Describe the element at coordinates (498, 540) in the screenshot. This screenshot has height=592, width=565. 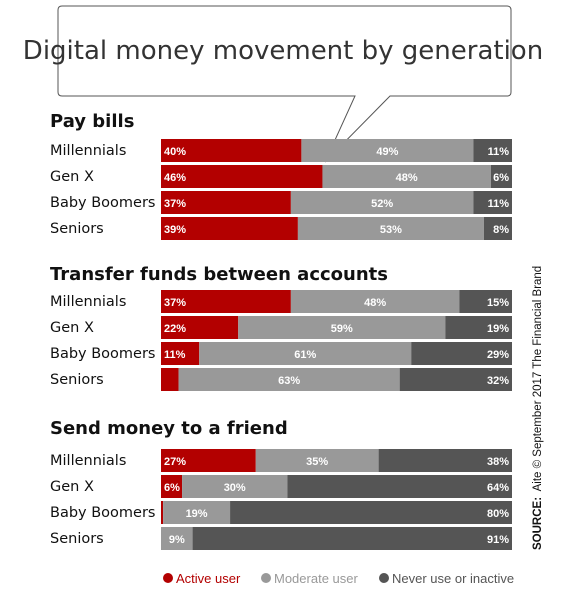
I see `data-label: 91%` at that location.